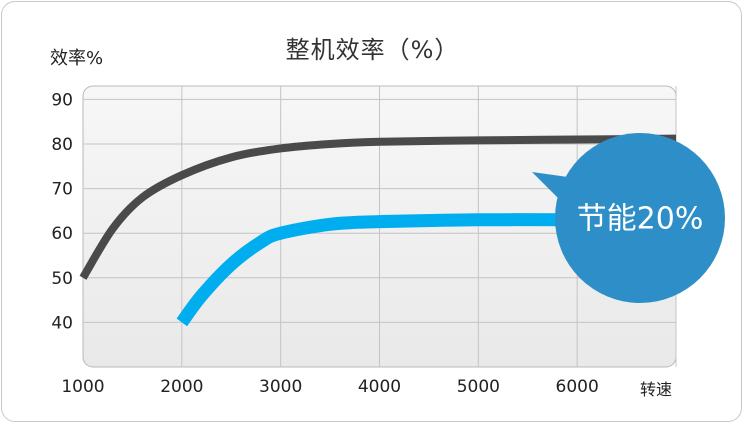 This screenshot has height=425, width=745. Describe the element at coordinates (656, 389) in the screenshot. I see `x-axis-label: 转速` at that location.